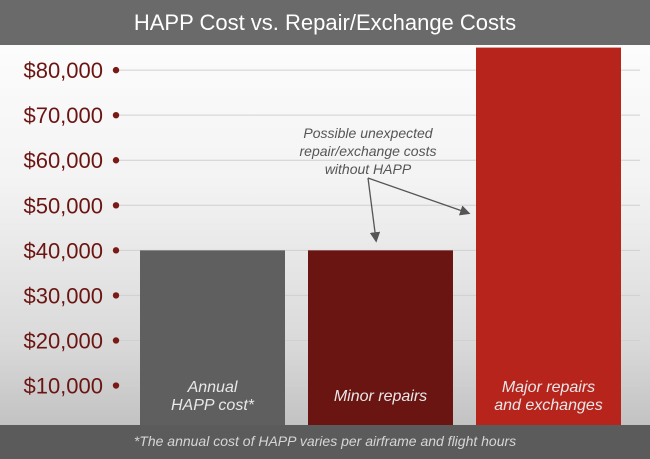  I want to click on annotation-text: Possible unexpected, so click(368, 133).